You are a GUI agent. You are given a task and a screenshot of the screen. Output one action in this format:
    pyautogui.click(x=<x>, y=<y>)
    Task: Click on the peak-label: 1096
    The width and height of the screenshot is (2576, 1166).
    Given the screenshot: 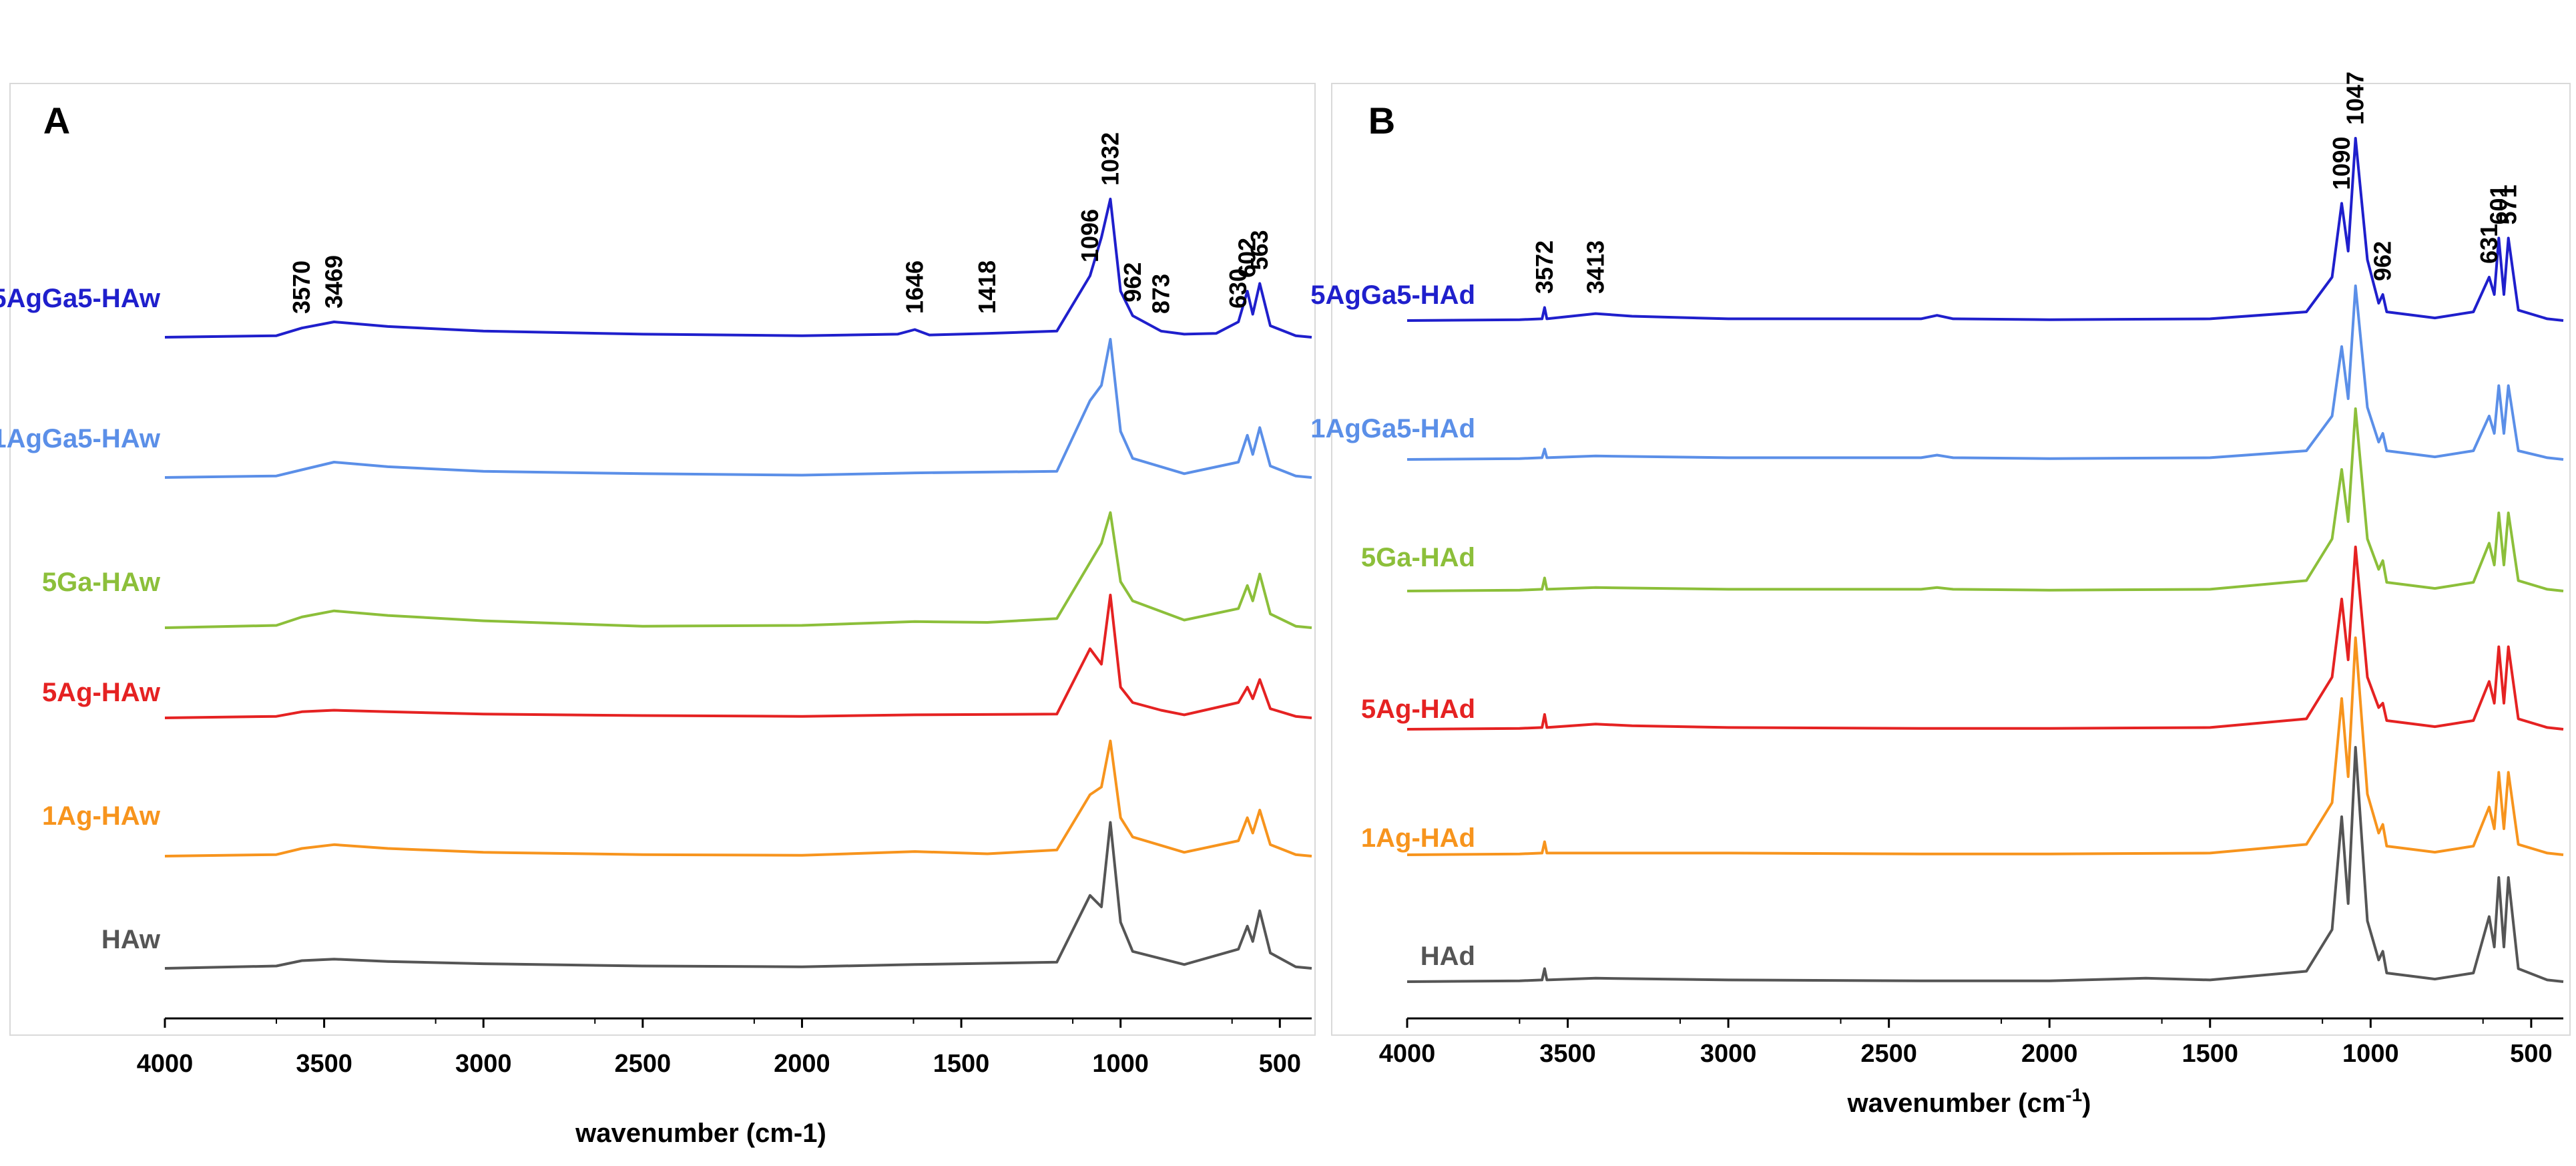 What is the action you would take?
    pyautogui.click(x=1089, y=235)
    